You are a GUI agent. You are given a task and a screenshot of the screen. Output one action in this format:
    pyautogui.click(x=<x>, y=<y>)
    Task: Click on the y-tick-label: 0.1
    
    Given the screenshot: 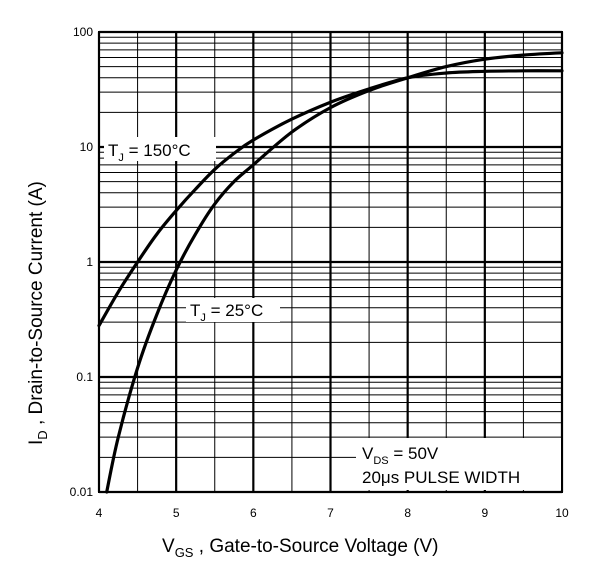 What is the action you would take?
    pyautogui.click(x=84, y=377)
    